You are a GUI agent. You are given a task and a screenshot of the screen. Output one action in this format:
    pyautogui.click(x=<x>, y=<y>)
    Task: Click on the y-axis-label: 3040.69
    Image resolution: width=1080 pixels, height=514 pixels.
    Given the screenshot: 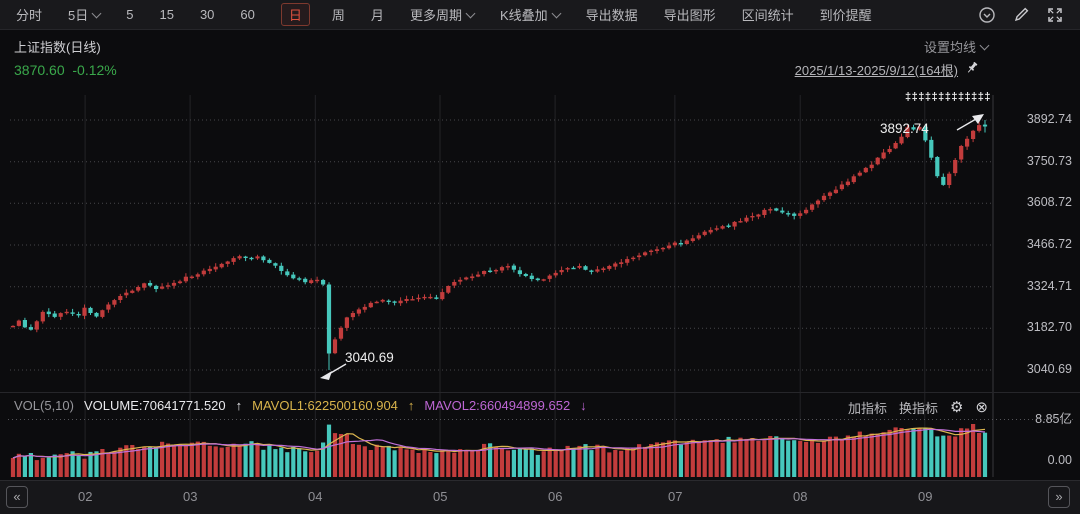 What is the action you would take?
    pyautogui.click(x=1049, y=369)
    